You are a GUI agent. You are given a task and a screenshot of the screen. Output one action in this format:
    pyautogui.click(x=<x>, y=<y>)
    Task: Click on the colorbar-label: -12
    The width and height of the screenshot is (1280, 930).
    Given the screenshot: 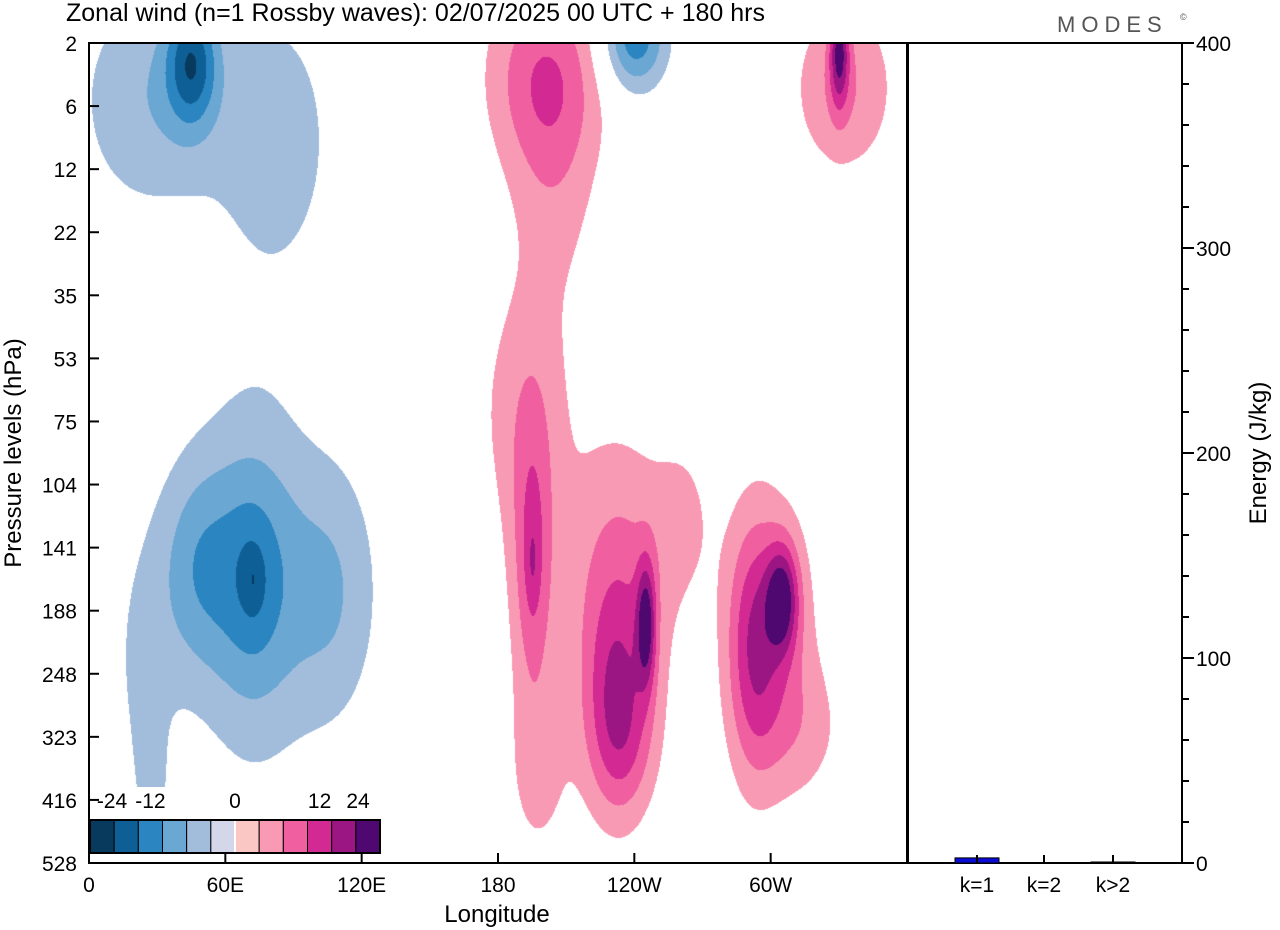 What is the action you would take?
    pyautogui.click(x=150, y=801)
    